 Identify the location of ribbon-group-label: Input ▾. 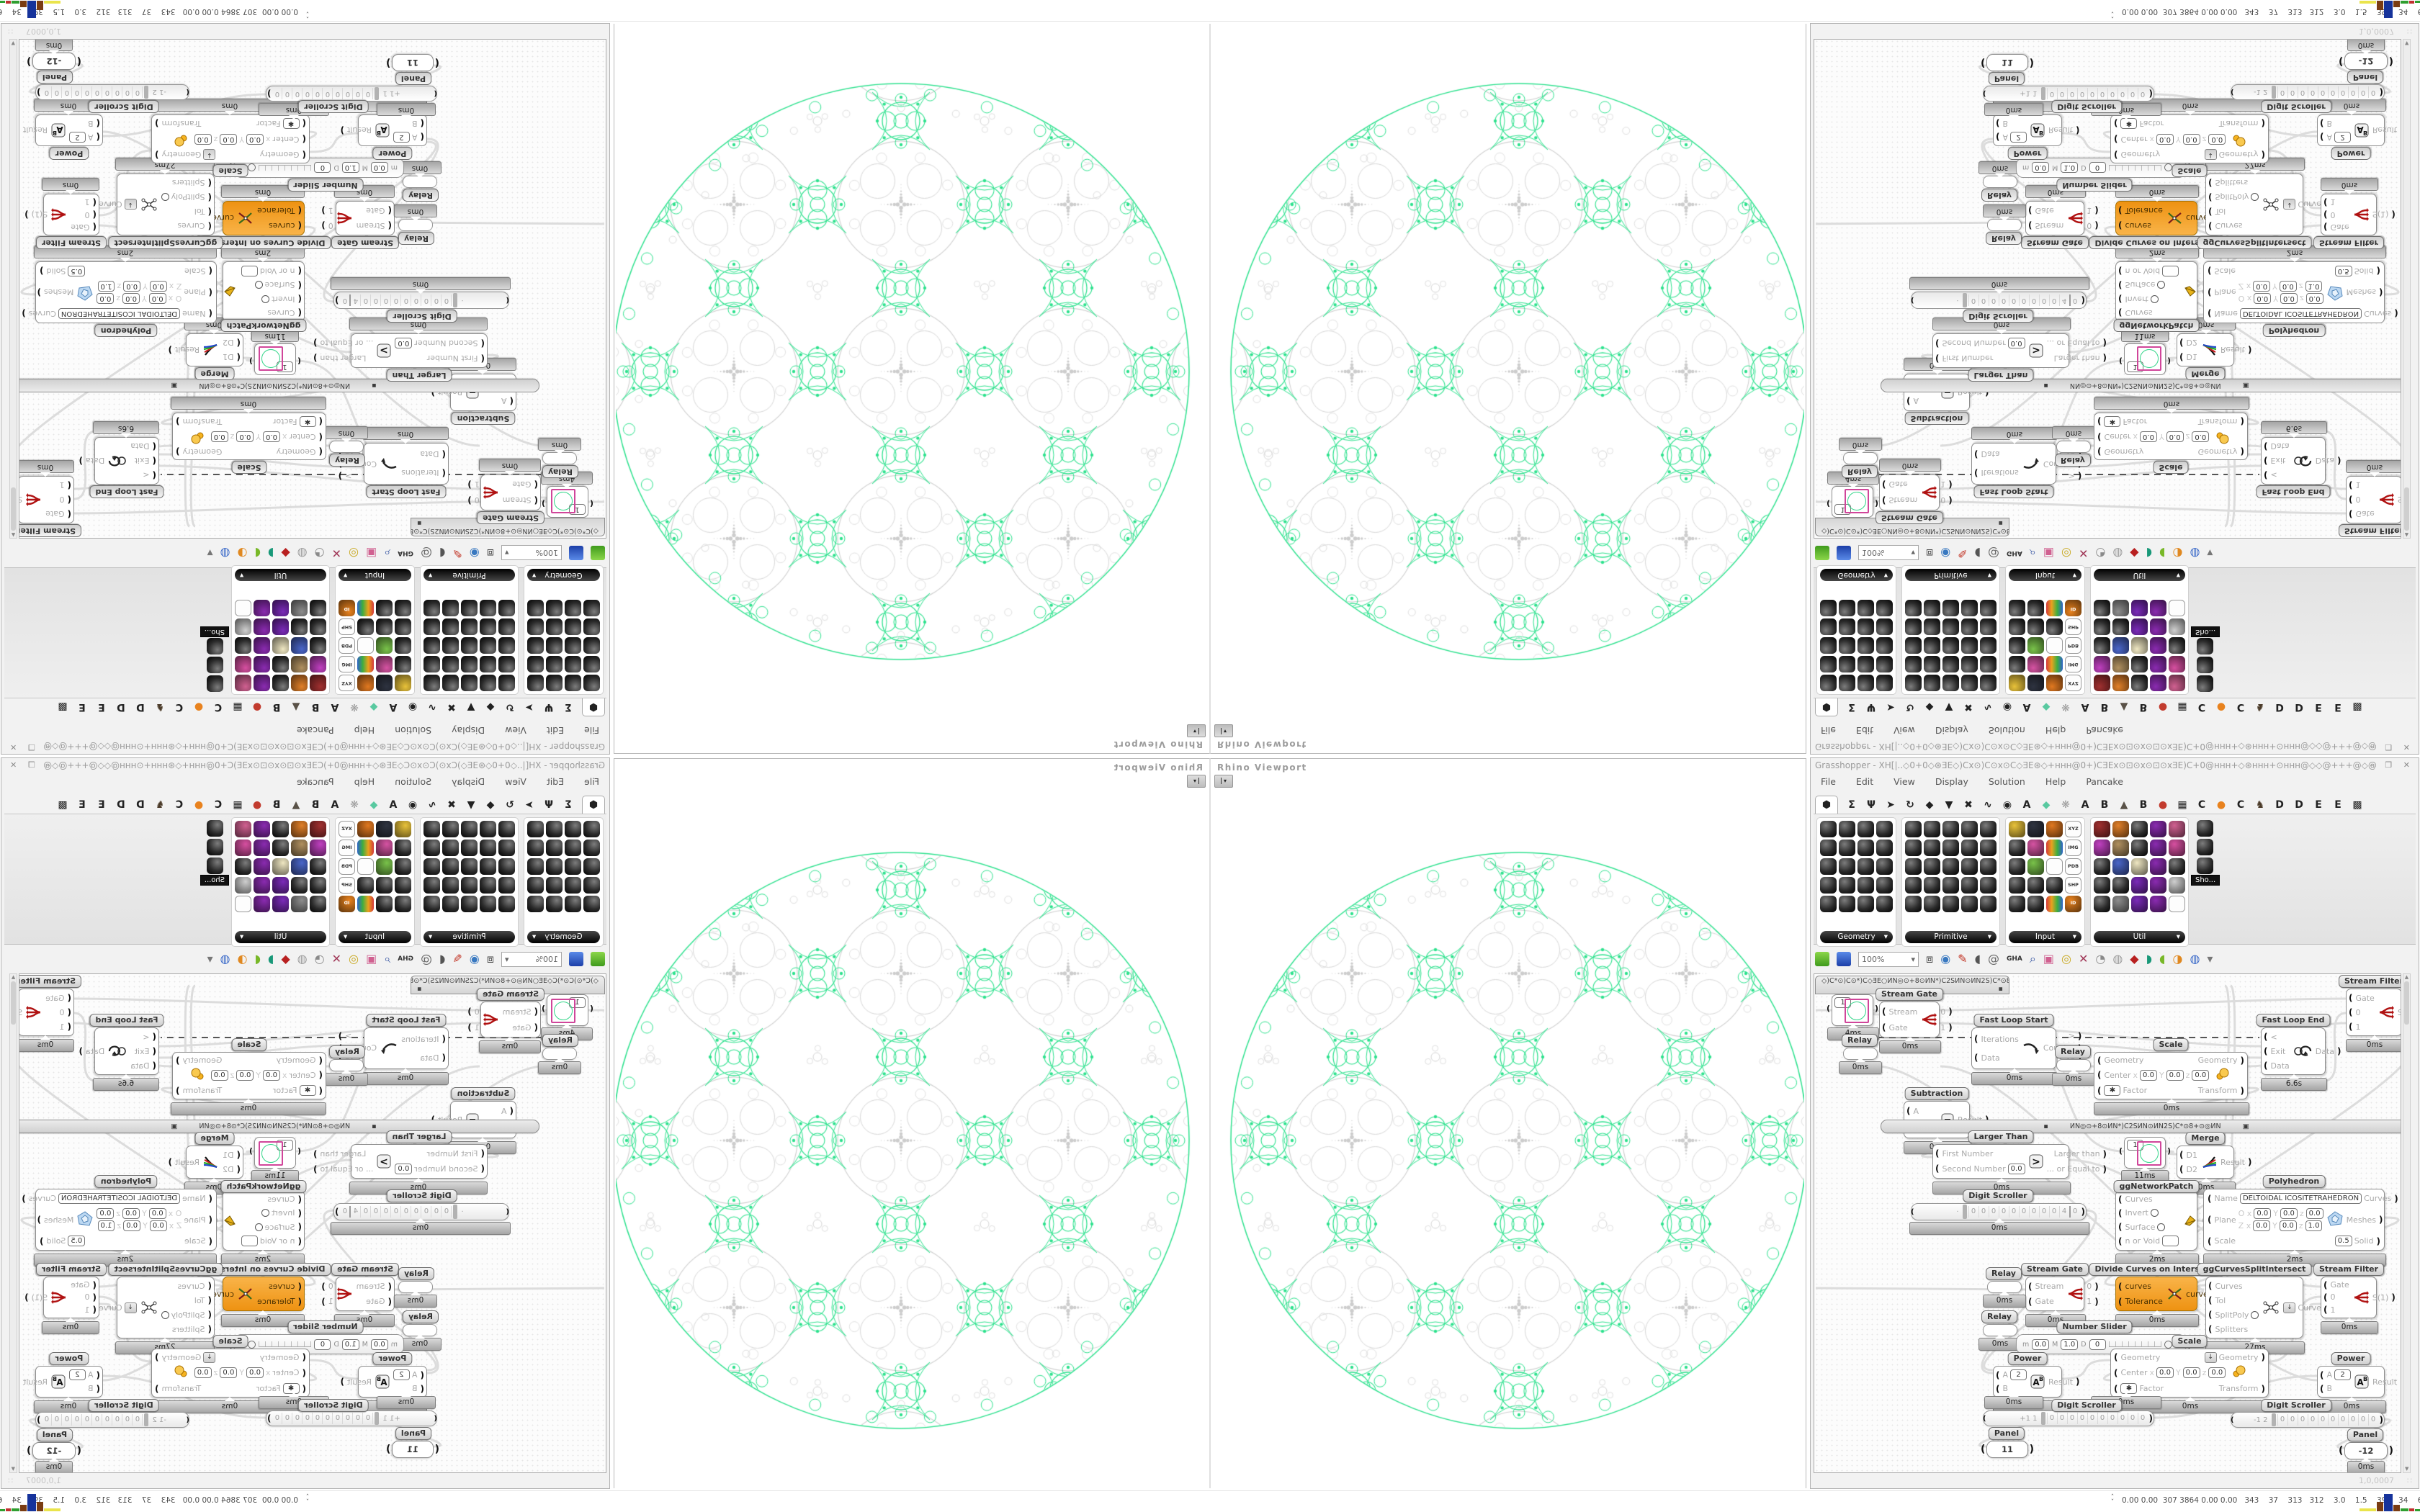
(375, 575).